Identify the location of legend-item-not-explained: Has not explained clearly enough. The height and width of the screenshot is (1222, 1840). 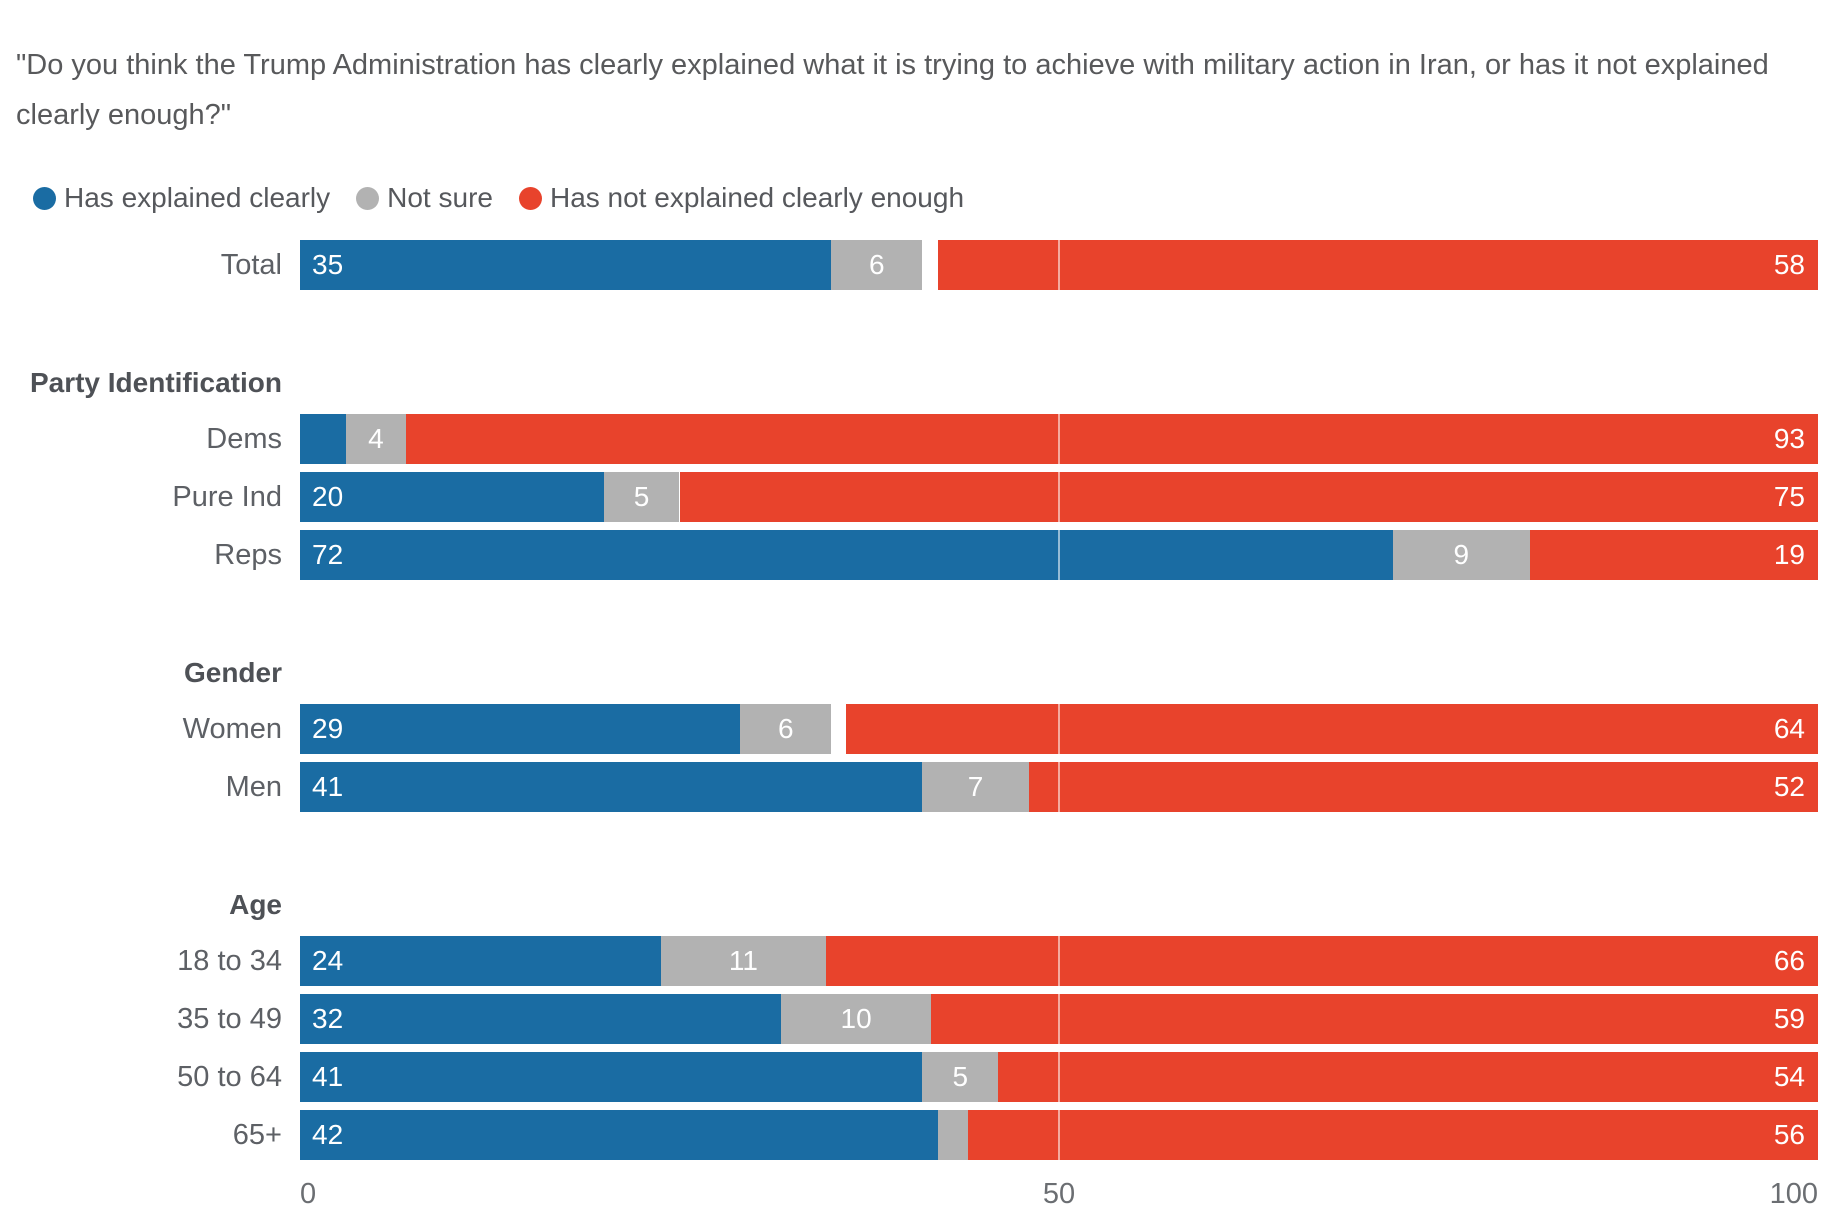
(741, 198).